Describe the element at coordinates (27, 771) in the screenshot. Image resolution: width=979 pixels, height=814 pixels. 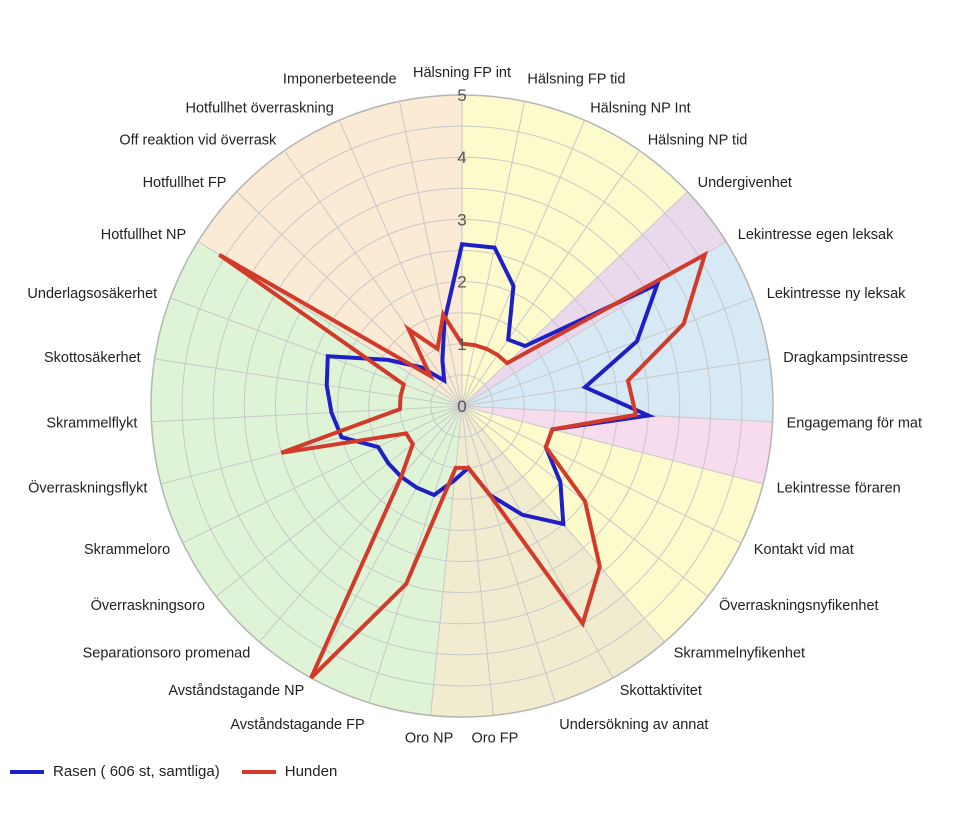
I see `legend-swatch-rasen` at that location.